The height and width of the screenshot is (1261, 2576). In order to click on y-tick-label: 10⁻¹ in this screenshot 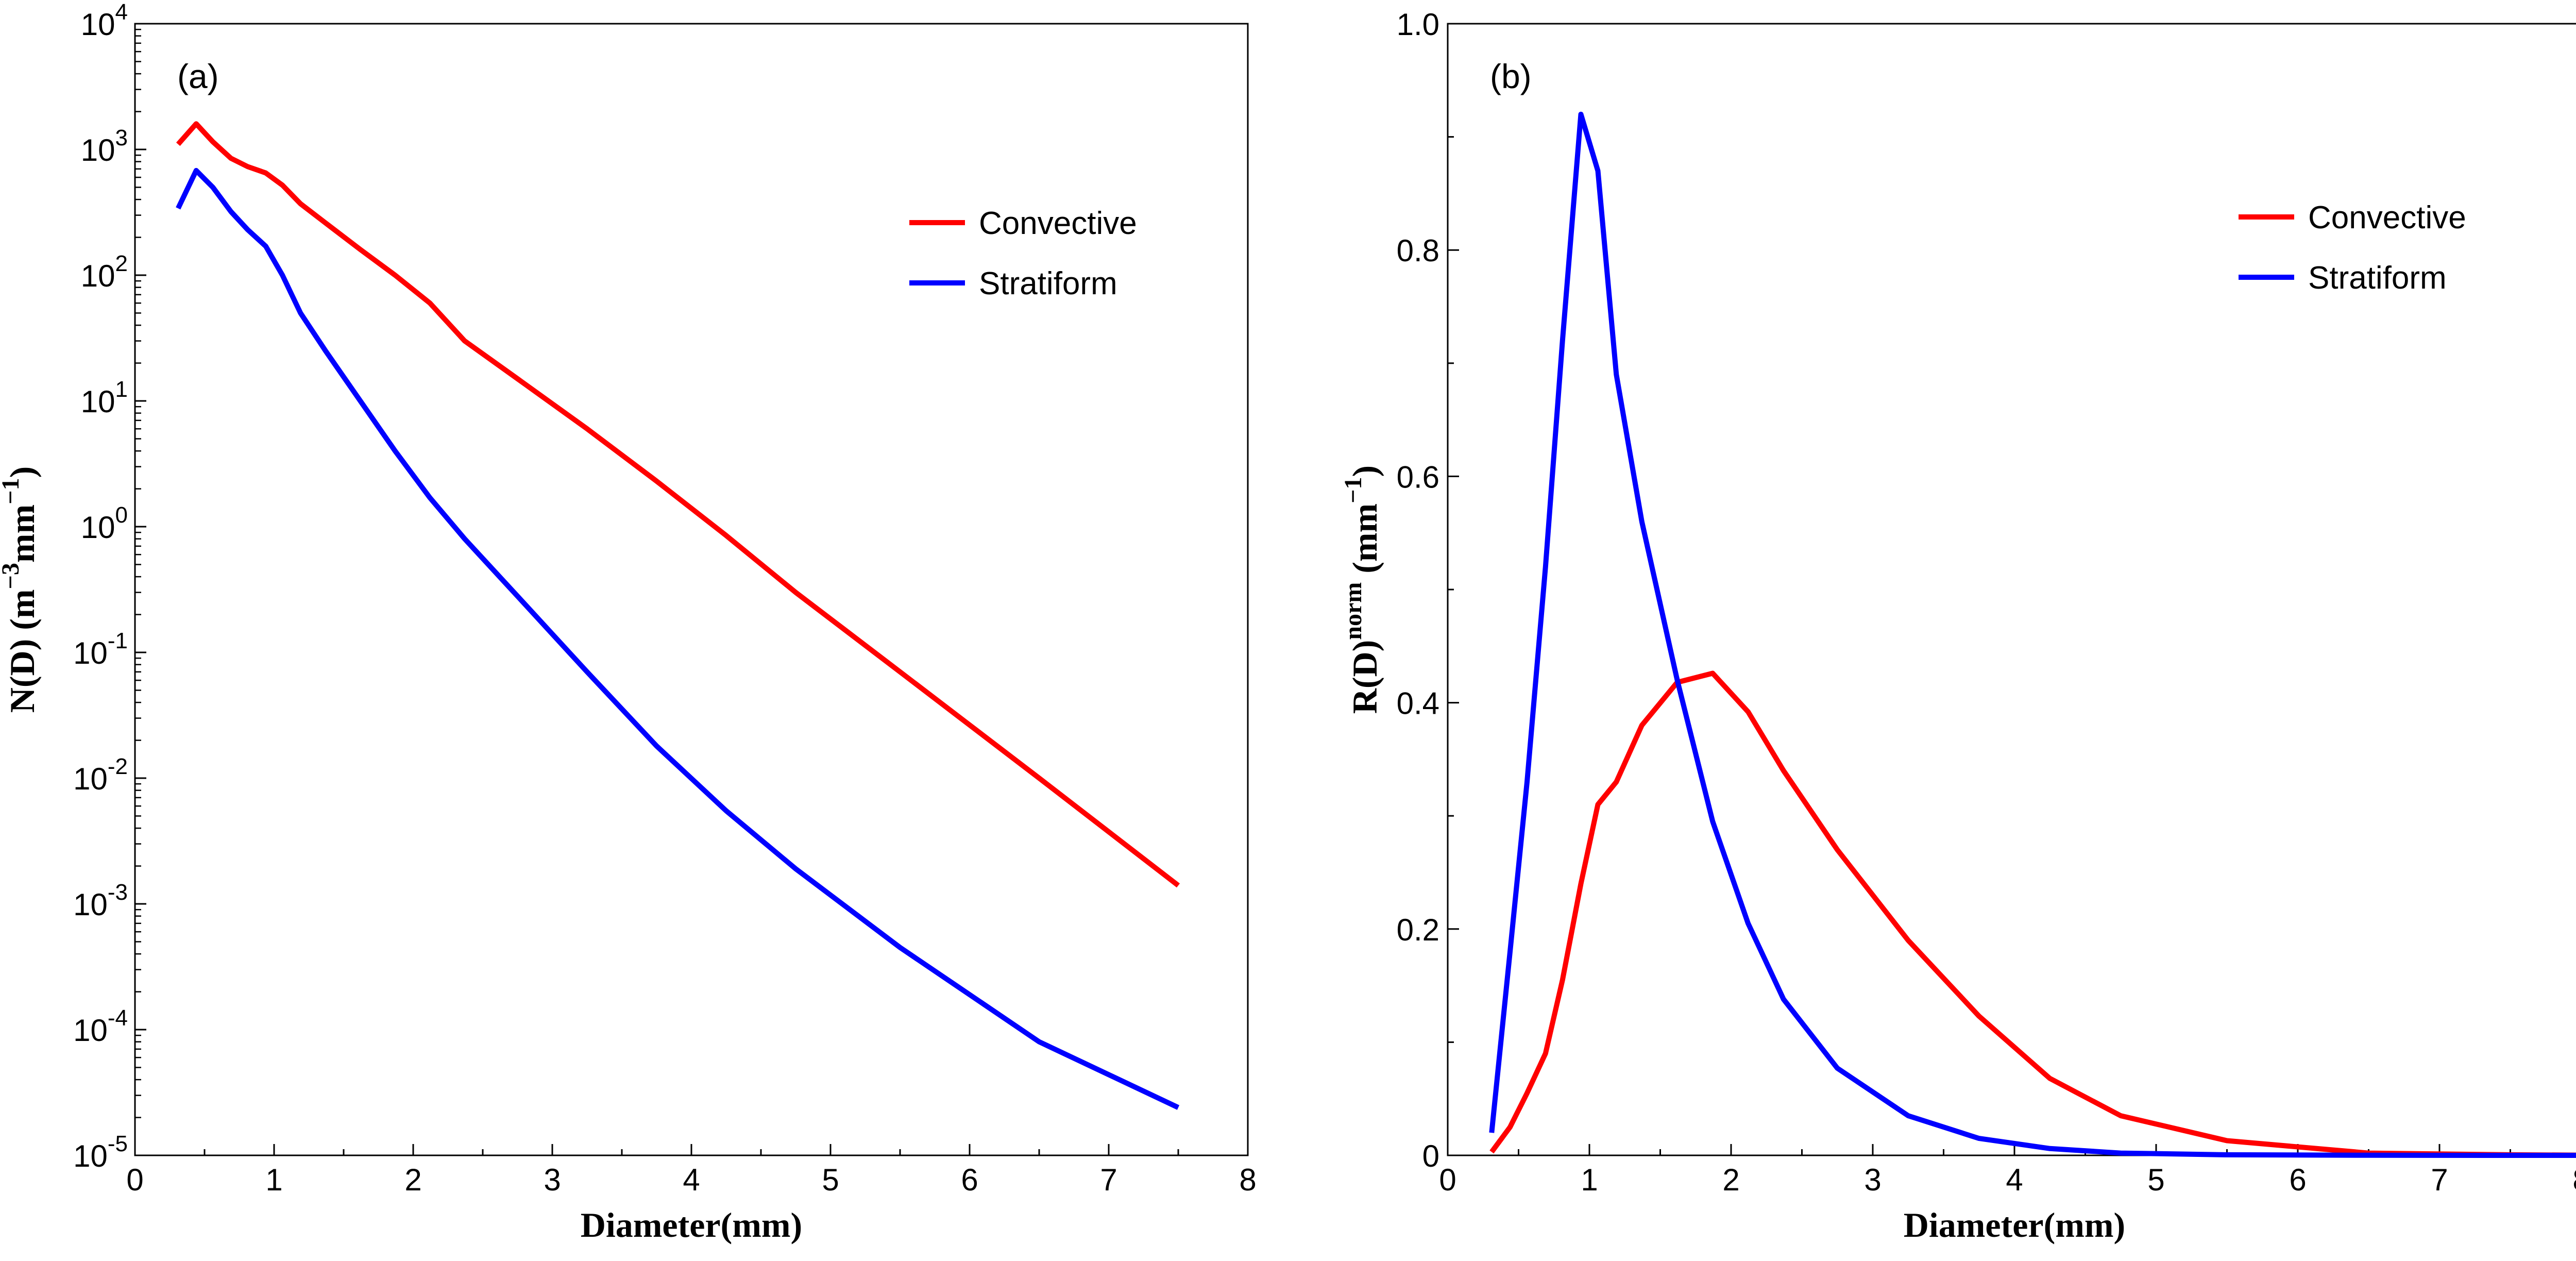, I will do `click(100, 649)`.